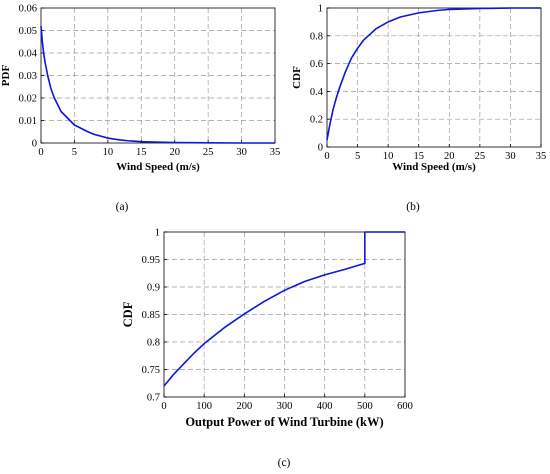 The width and height of the screenshot is (550, 474). I want to click on chart-c-xtick-label: 200, so click(244, 406).